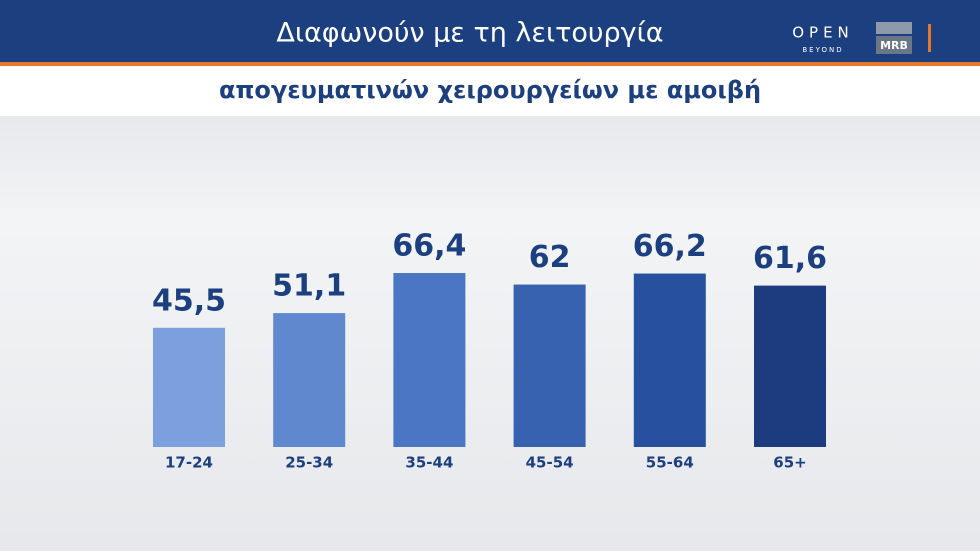 Image resolution: width=980 pixels, height=555 pixels. I want to click on pollster-logo: MRB, so click(894, 45).